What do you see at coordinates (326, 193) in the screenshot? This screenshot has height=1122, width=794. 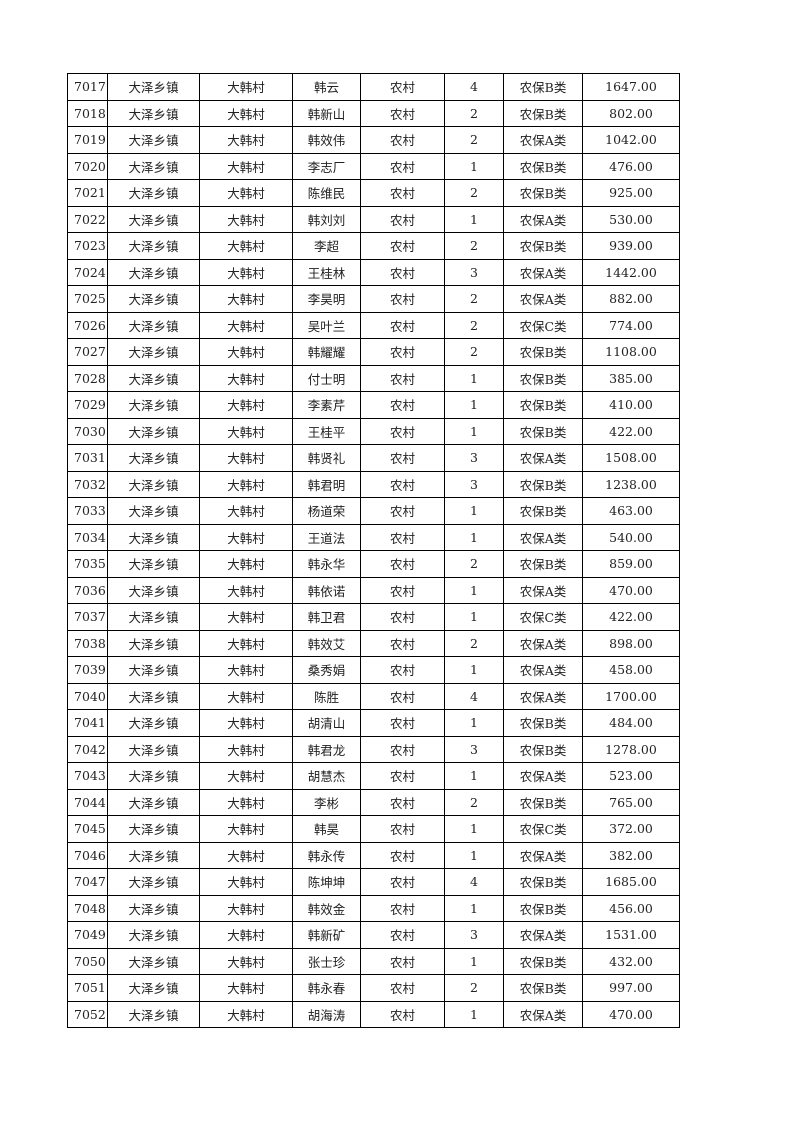 I see `person-name-cell: 陈维民` at bounding box center [326, 193].